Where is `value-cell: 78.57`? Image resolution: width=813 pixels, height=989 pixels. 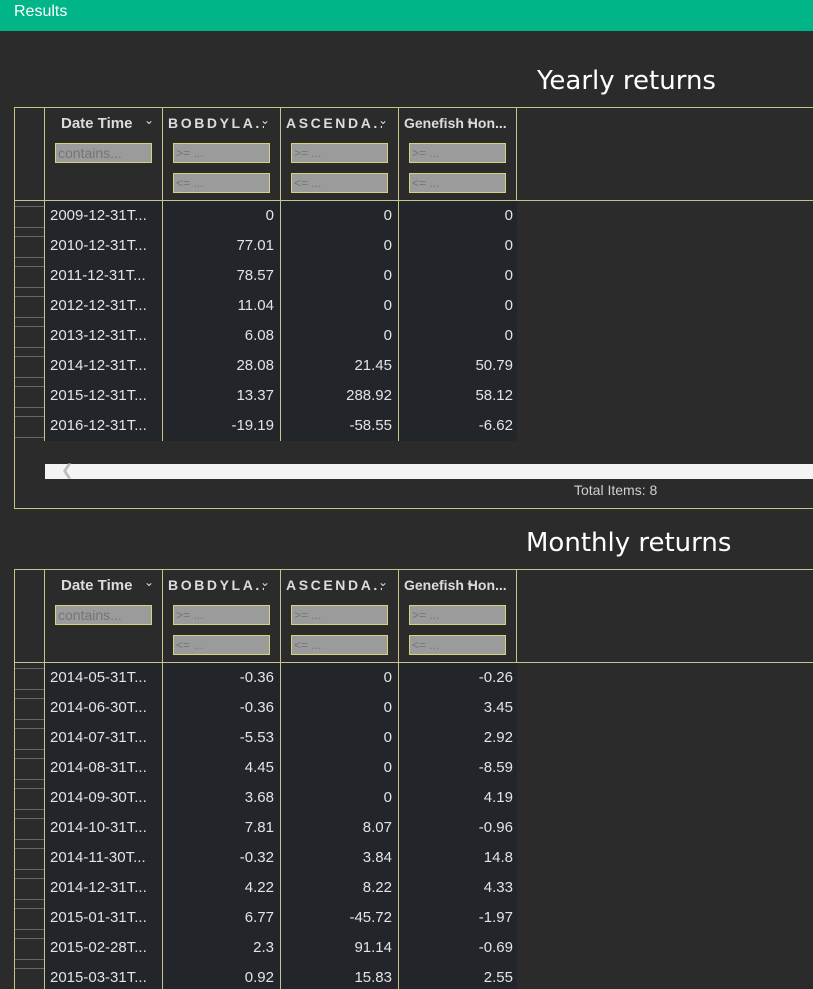
value-cell: 78.57 is located at coordinates (222, 276).